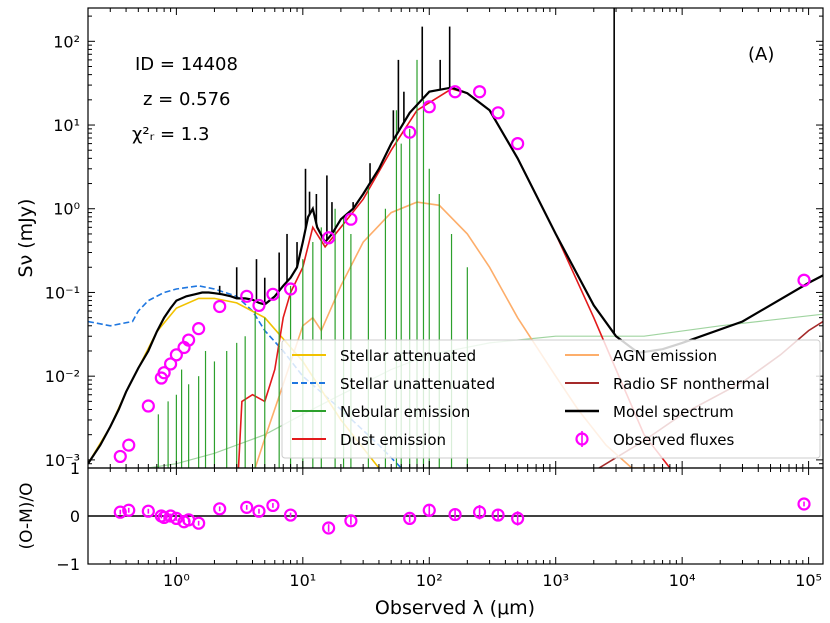 The width and height of the screenshot is (830, 623). I want to click on legend-label-dust: Dust emission, so click(393, 440).